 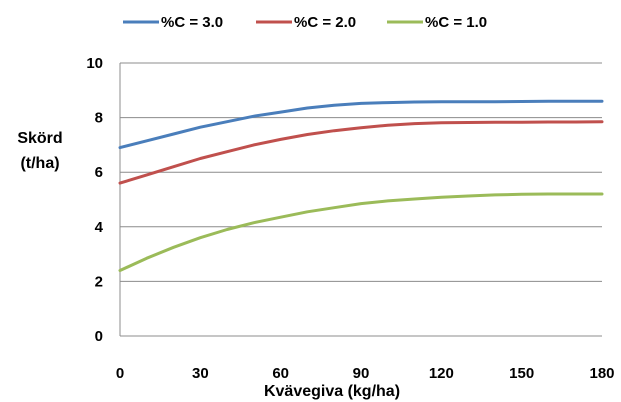 What do you see at coordinates (99, 336) in the screenshot?
I see `y-tick-label: 0` at bounding box center [99, 336].